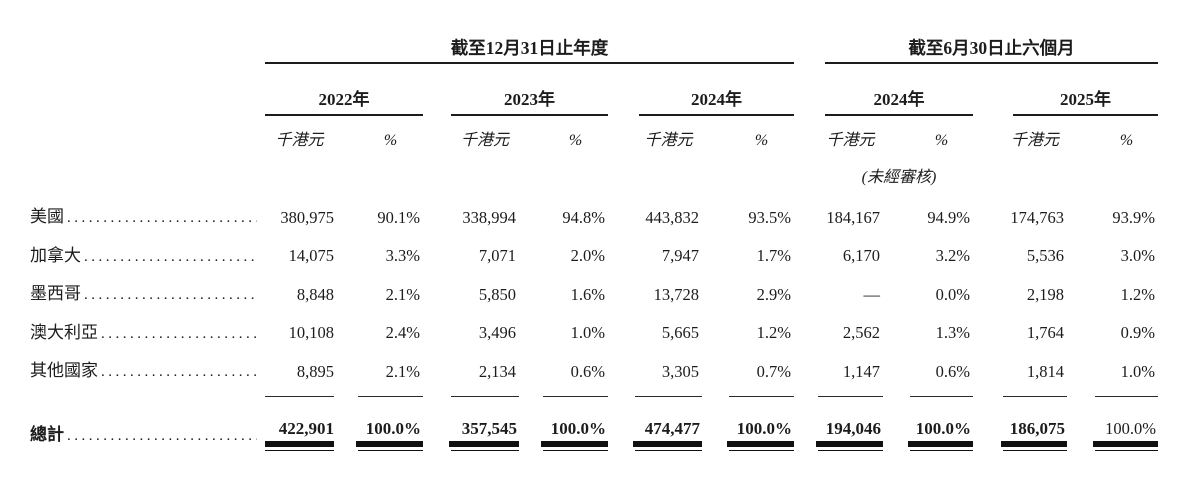  I want to click on year-header-interim-2025: 2025年, so click(1065, 90).